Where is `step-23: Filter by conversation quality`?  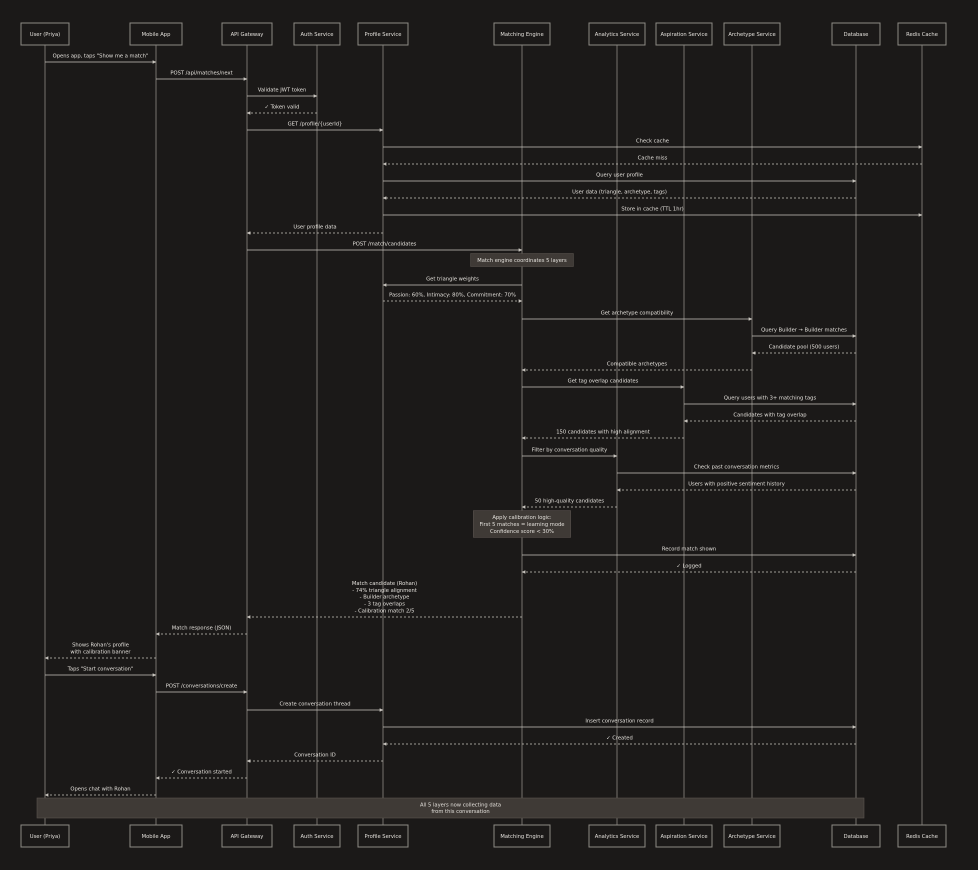
step-23: Filter by conversation quality is located at coordinates (570, 453).